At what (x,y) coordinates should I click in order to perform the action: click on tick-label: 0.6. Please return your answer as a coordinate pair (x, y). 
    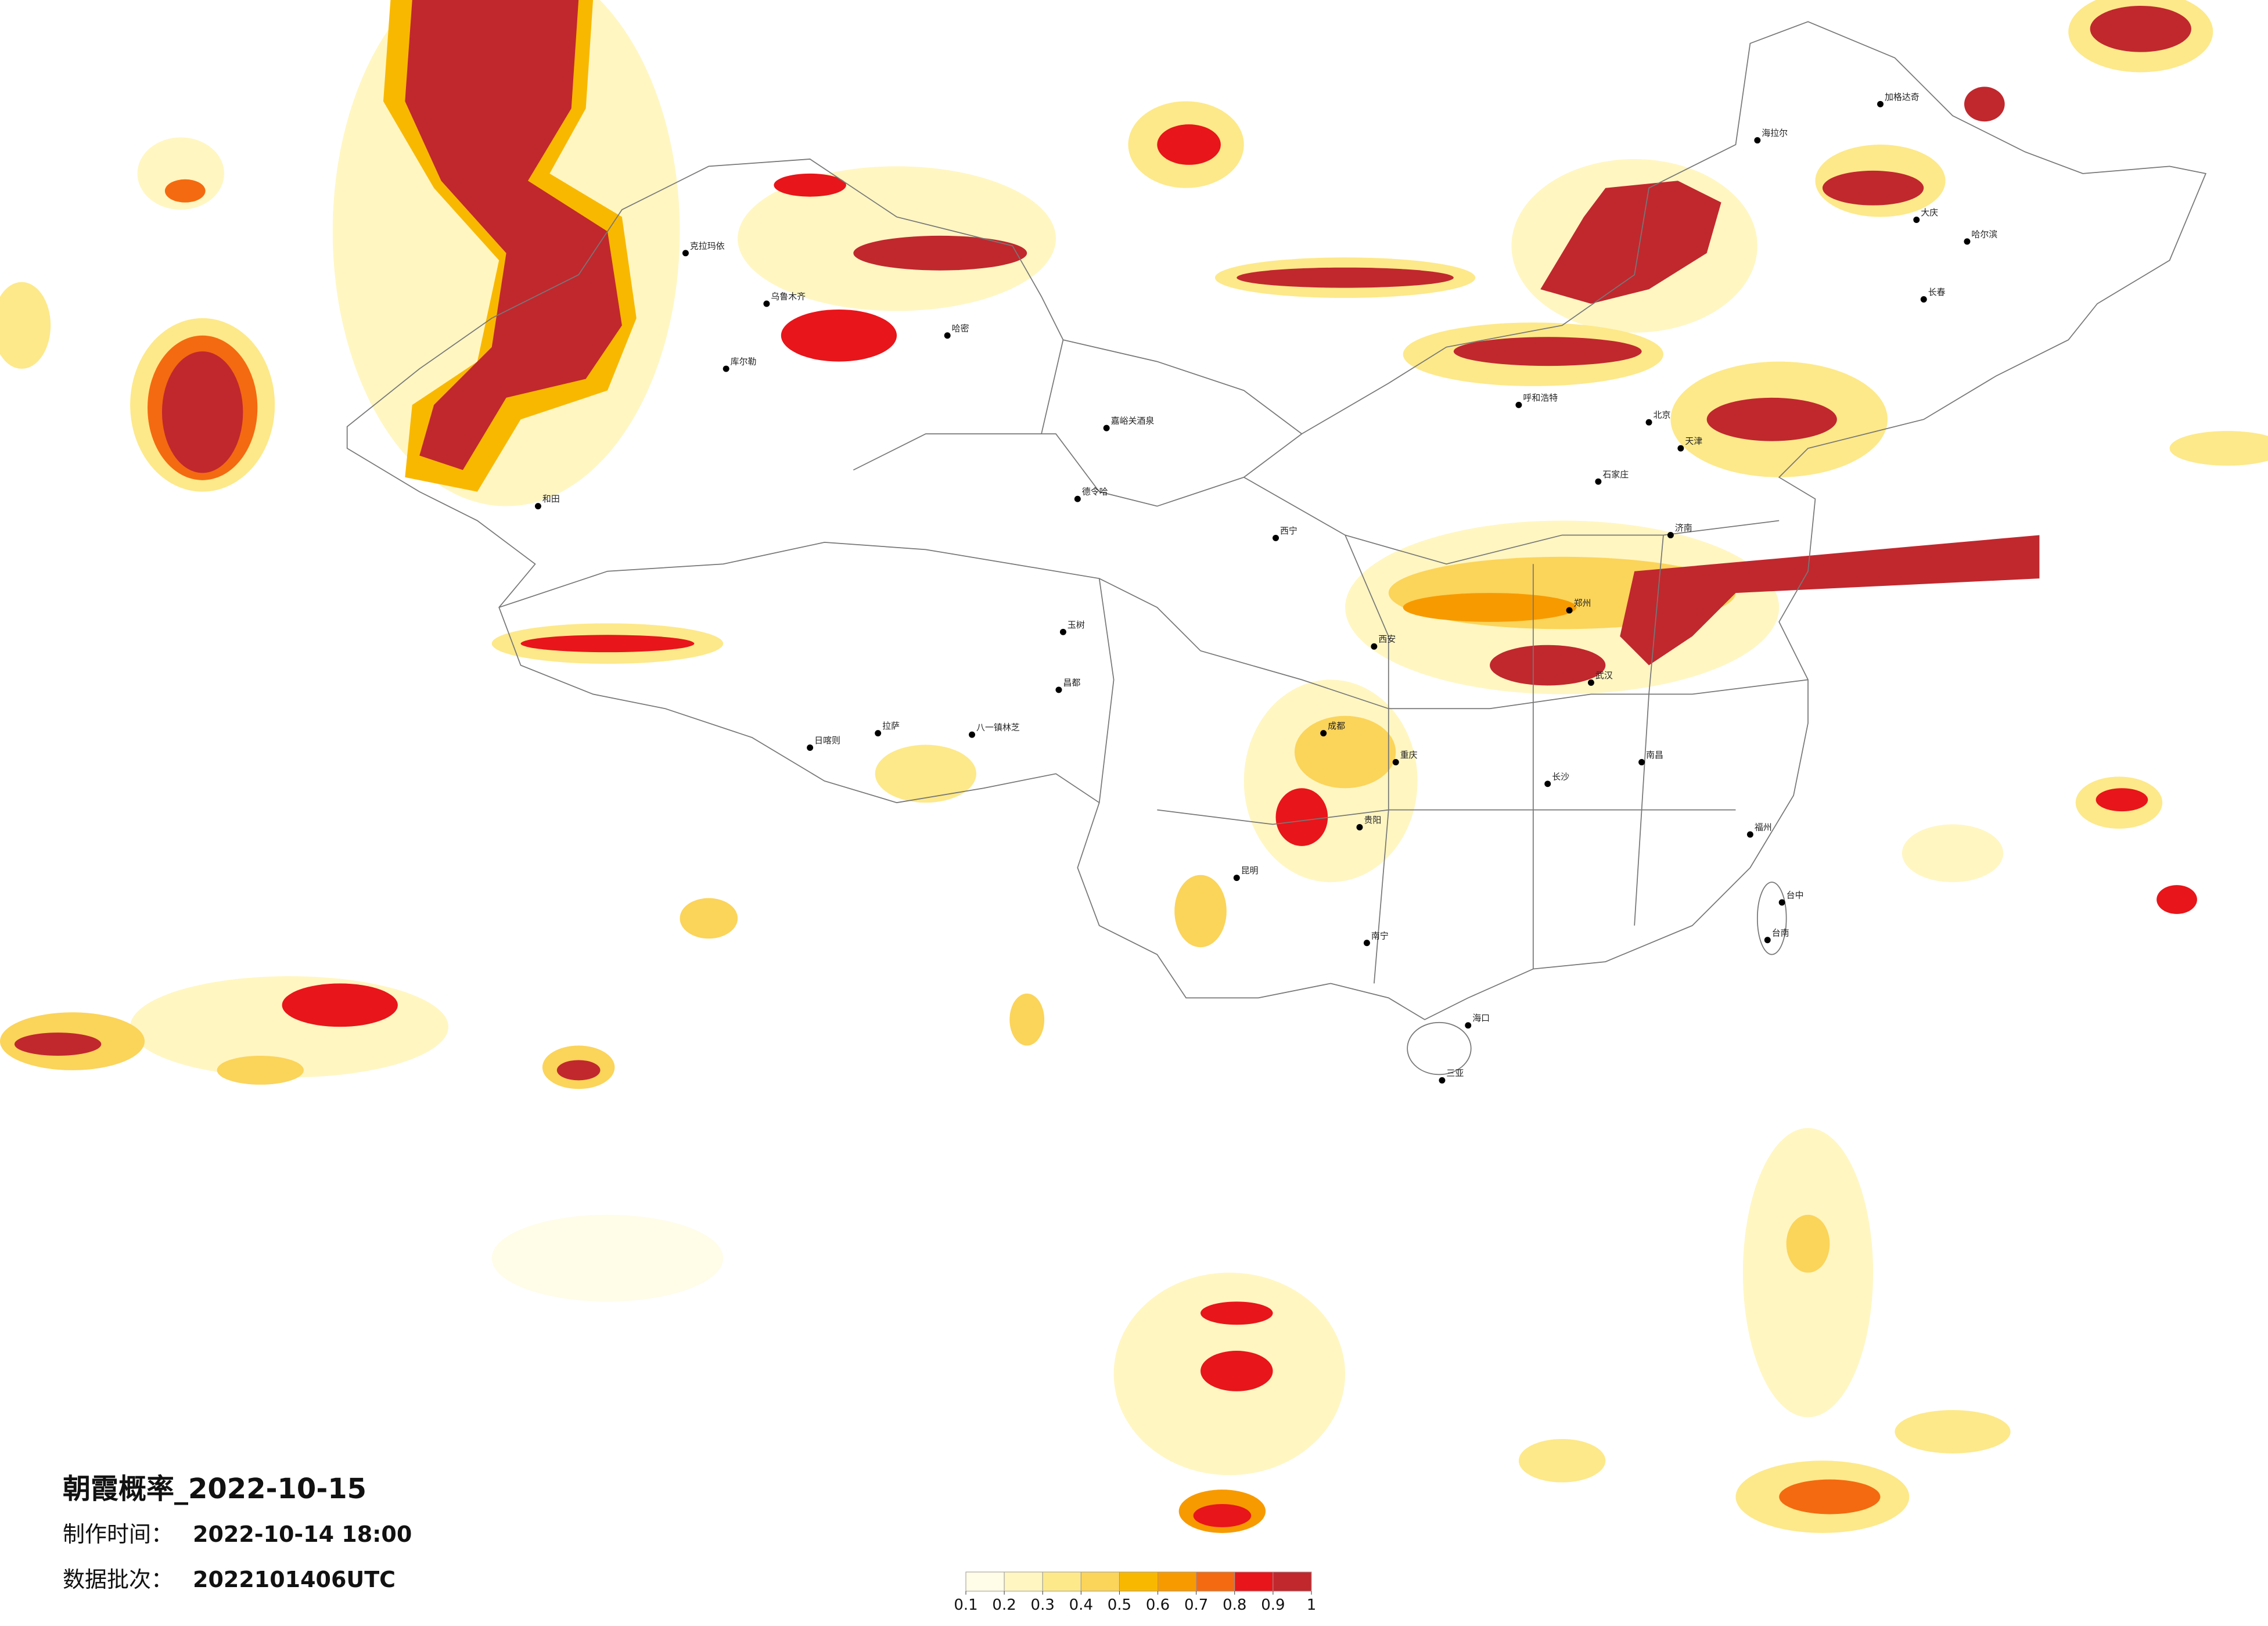
    Looking at the image, I should click on (1158, 1605).